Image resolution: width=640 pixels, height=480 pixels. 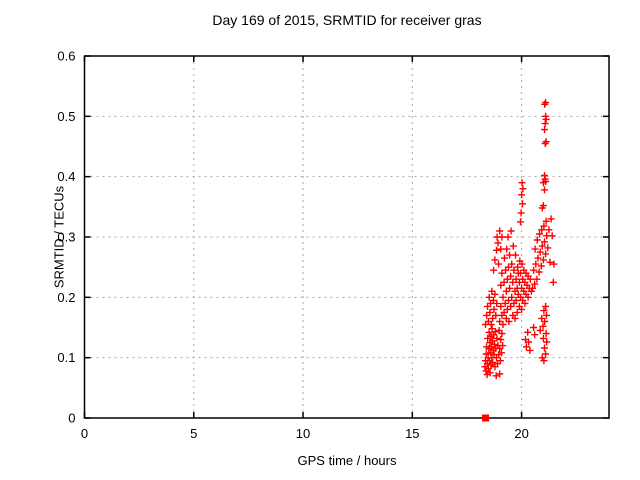 What do you see at coordinates (303, 433) in the screenshot?
I see `x-tick-label: 10` at bounding box center [303, 433].